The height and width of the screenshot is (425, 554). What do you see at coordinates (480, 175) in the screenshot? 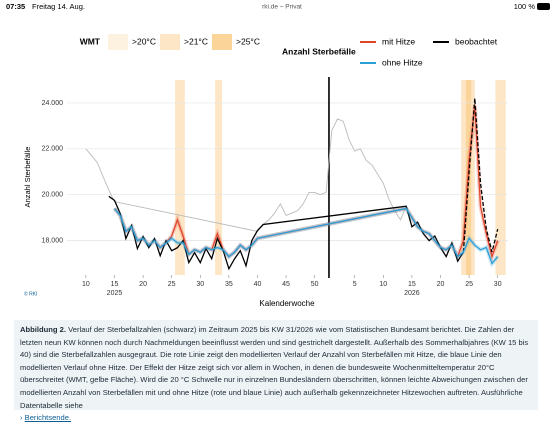
I see `series-line-provisional` at bounding box center [480, 175].